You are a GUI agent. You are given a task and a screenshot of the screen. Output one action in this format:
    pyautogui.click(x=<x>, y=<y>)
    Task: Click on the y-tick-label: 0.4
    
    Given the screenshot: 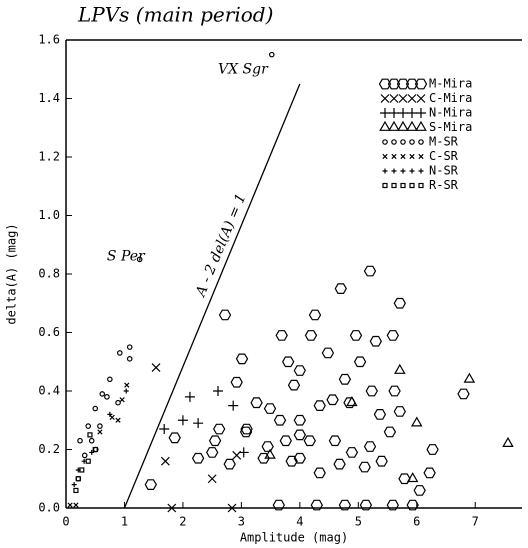 What is the action you would take?
    pyautogui.click(x=49, y=391)
    